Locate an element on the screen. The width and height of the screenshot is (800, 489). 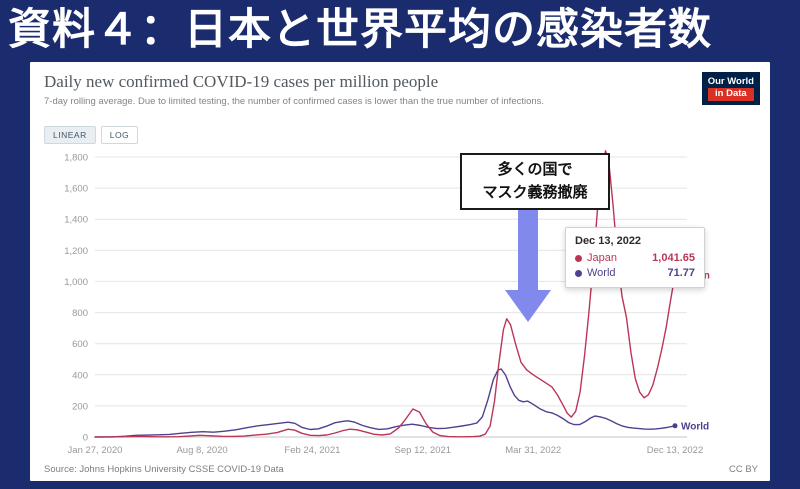
y-tick-label: 200 is located at coordinates (80, 406).